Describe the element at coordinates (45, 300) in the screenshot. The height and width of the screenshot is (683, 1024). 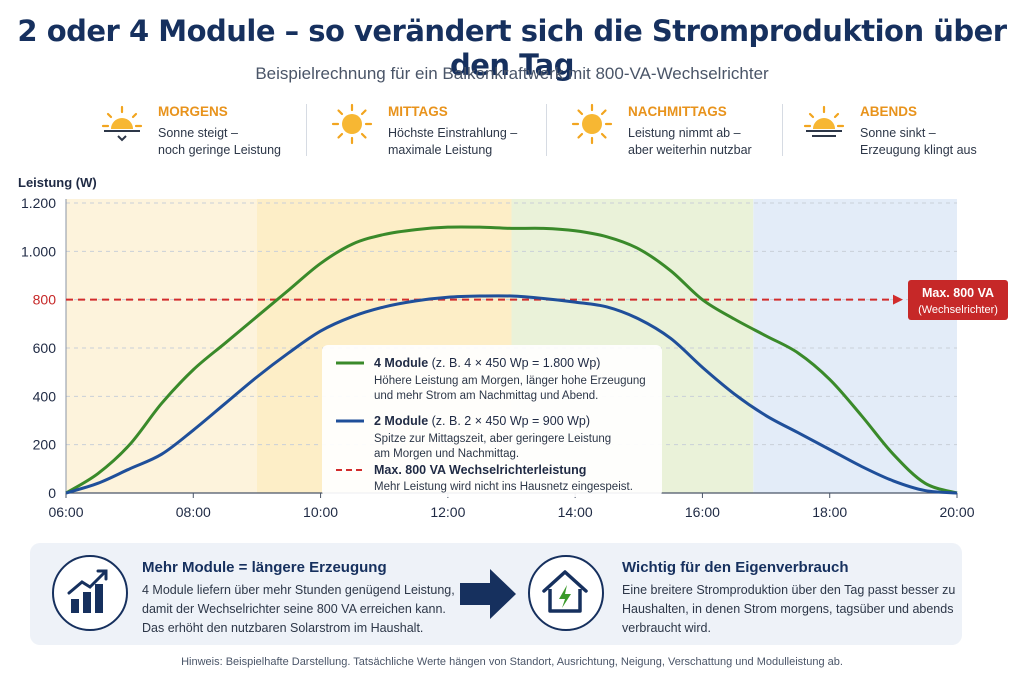
I see `y-tick-label: 800` at that location.